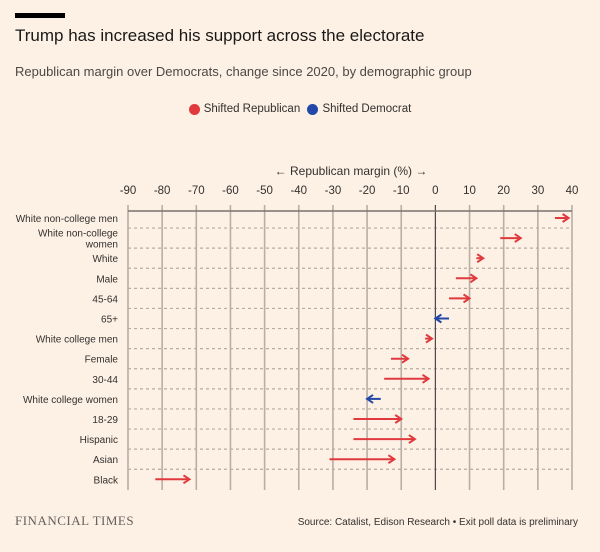 The image size is (600, 552). What do you see at coordinates (264, 191) in the screenshot?
I see `x-tick-label: -50` at bounding box center [264, 191].